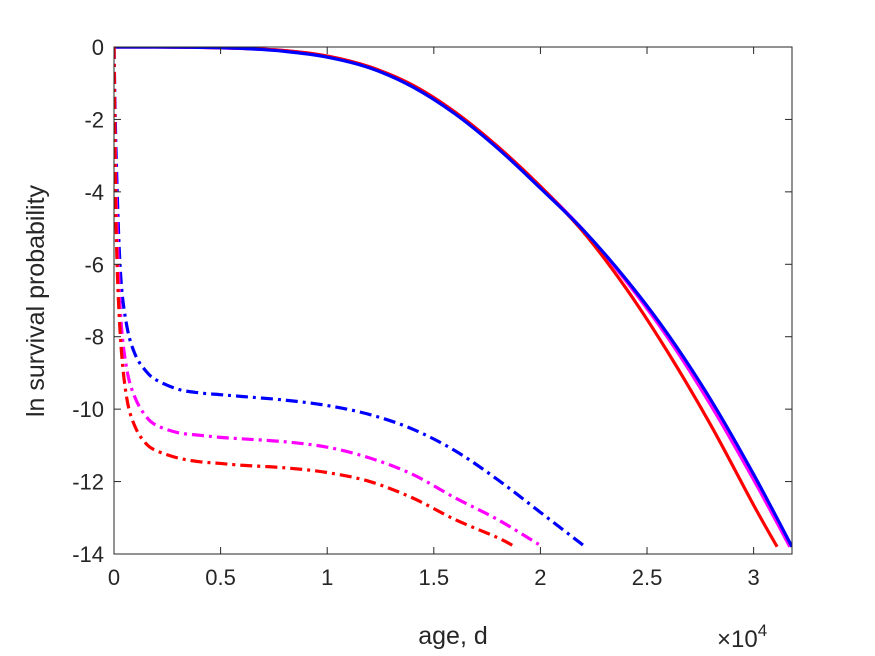  Describe the element at coordinates (453, 636) in the screenshot. I see `x-axis-label: age, d` at that location.